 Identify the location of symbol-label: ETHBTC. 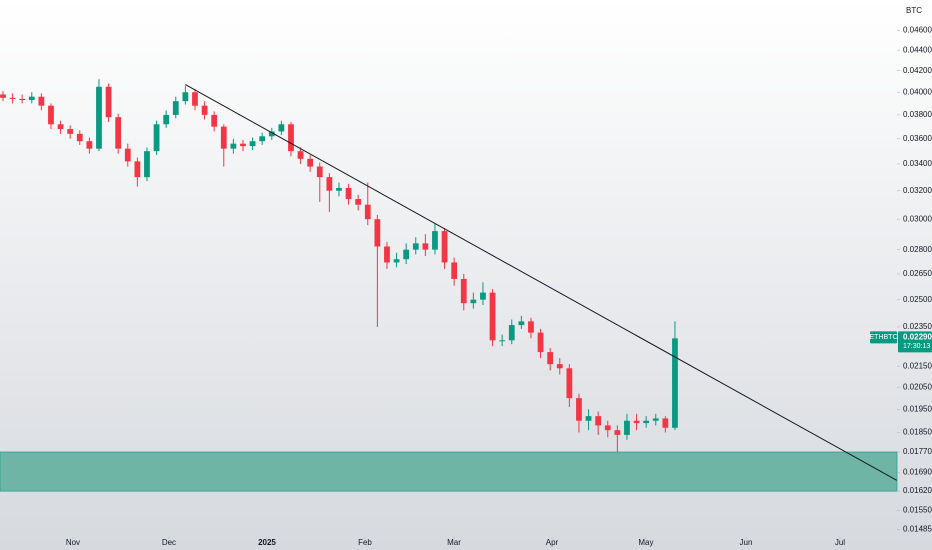
(884, 337).